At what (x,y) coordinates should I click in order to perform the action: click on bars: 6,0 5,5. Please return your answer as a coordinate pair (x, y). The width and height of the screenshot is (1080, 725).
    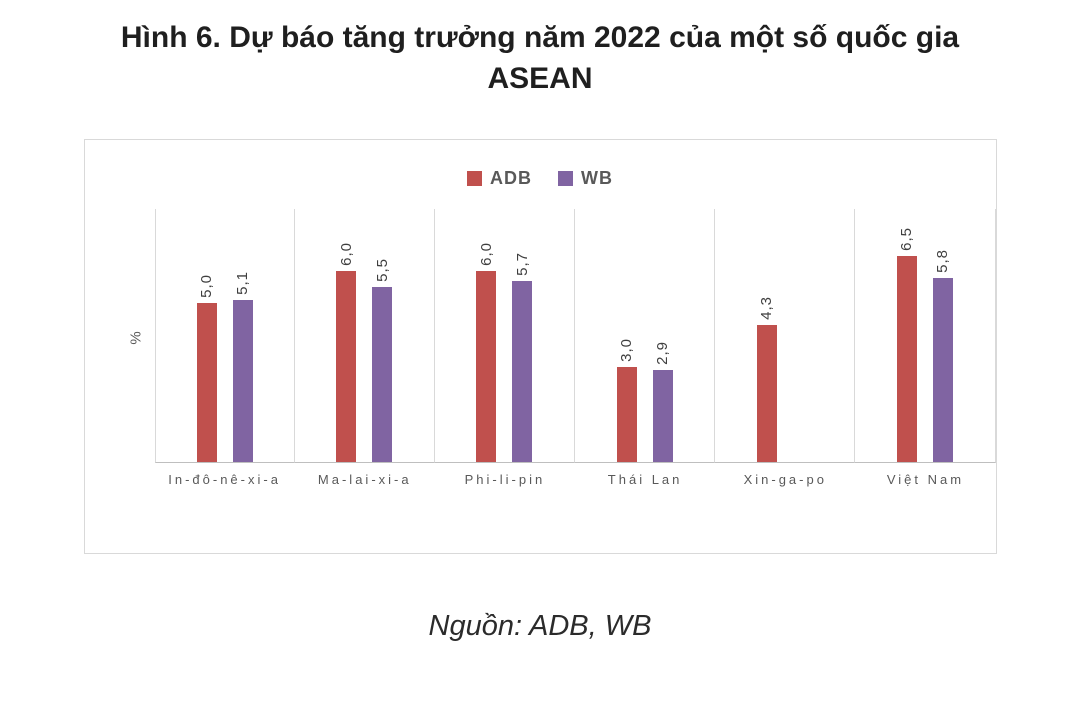
    Looking at the image, I should click on (364, 336).